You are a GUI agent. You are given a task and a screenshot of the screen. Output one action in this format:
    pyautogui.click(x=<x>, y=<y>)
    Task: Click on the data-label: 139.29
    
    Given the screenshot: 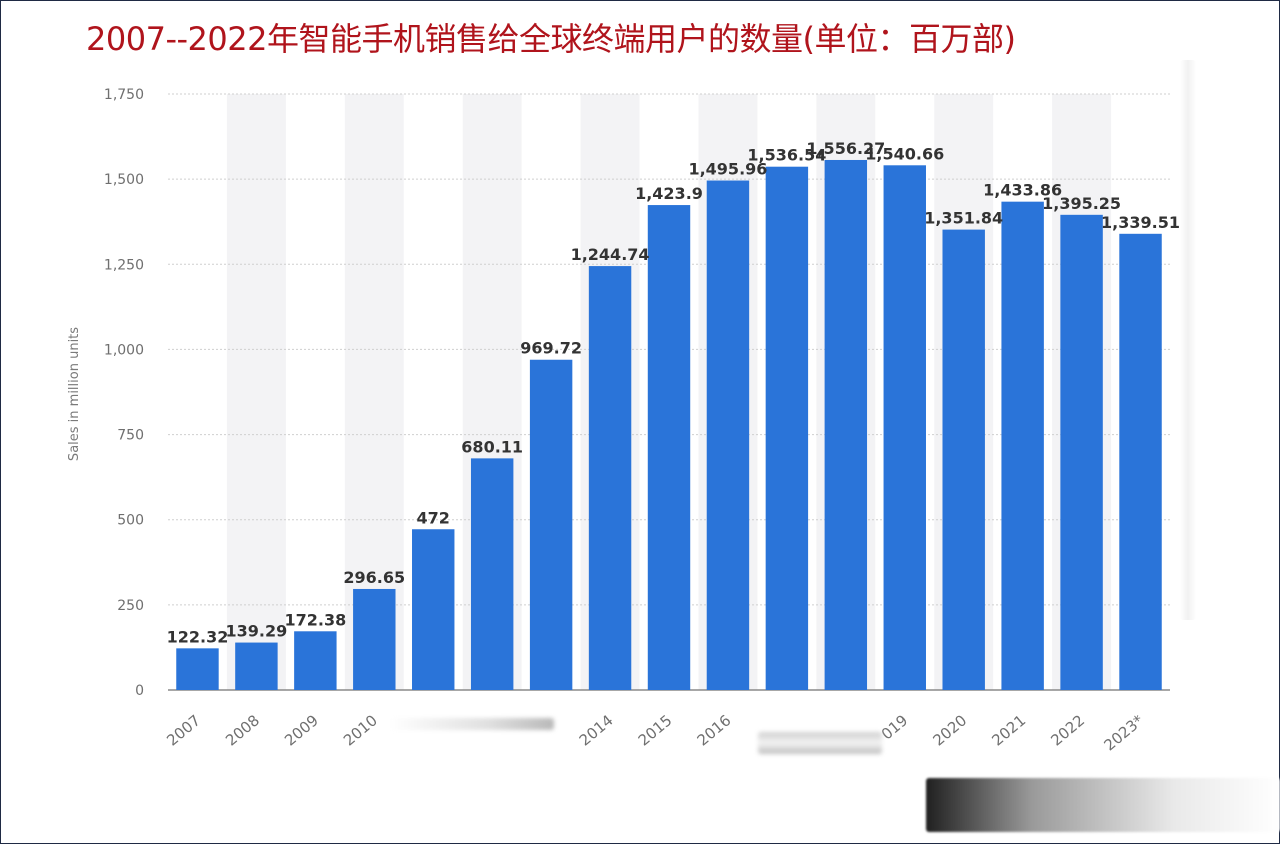 What is the action you would take?
    pyautogui.click(x=257, y=631)
    